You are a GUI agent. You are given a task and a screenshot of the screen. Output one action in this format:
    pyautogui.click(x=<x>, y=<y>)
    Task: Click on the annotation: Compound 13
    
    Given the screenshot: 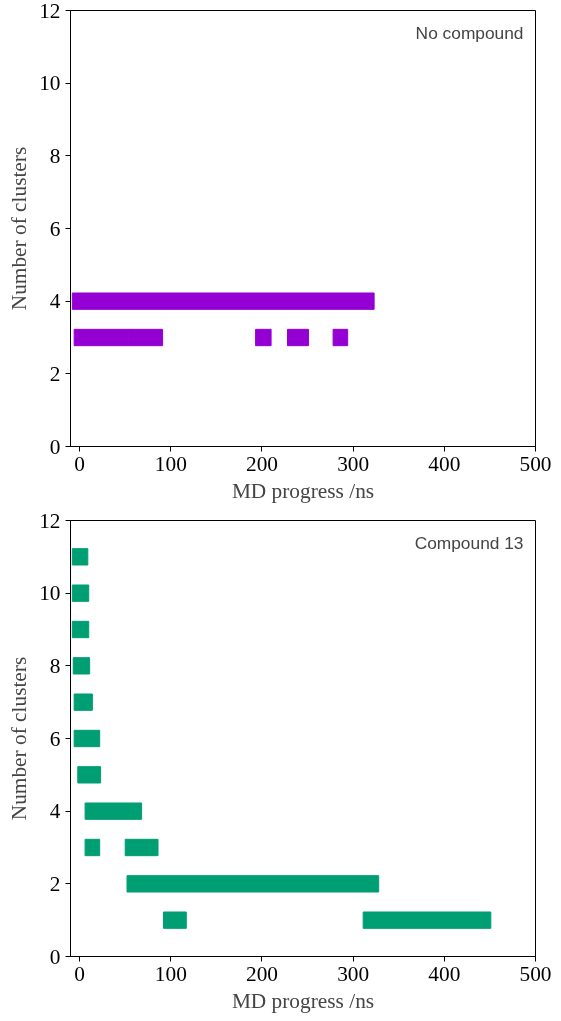 What is the action you would take?
    pyautogui.click(x=469, y=542)
    